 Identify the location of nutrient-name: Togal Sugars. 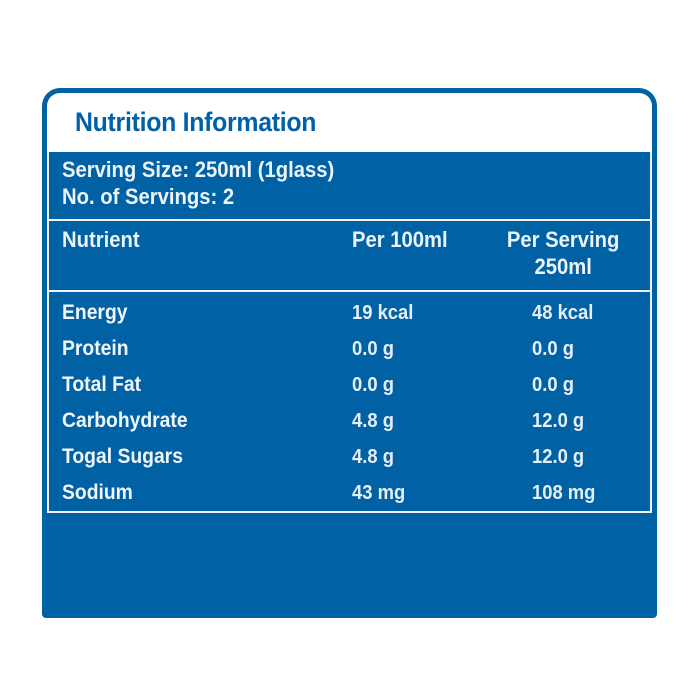
(122, 456).